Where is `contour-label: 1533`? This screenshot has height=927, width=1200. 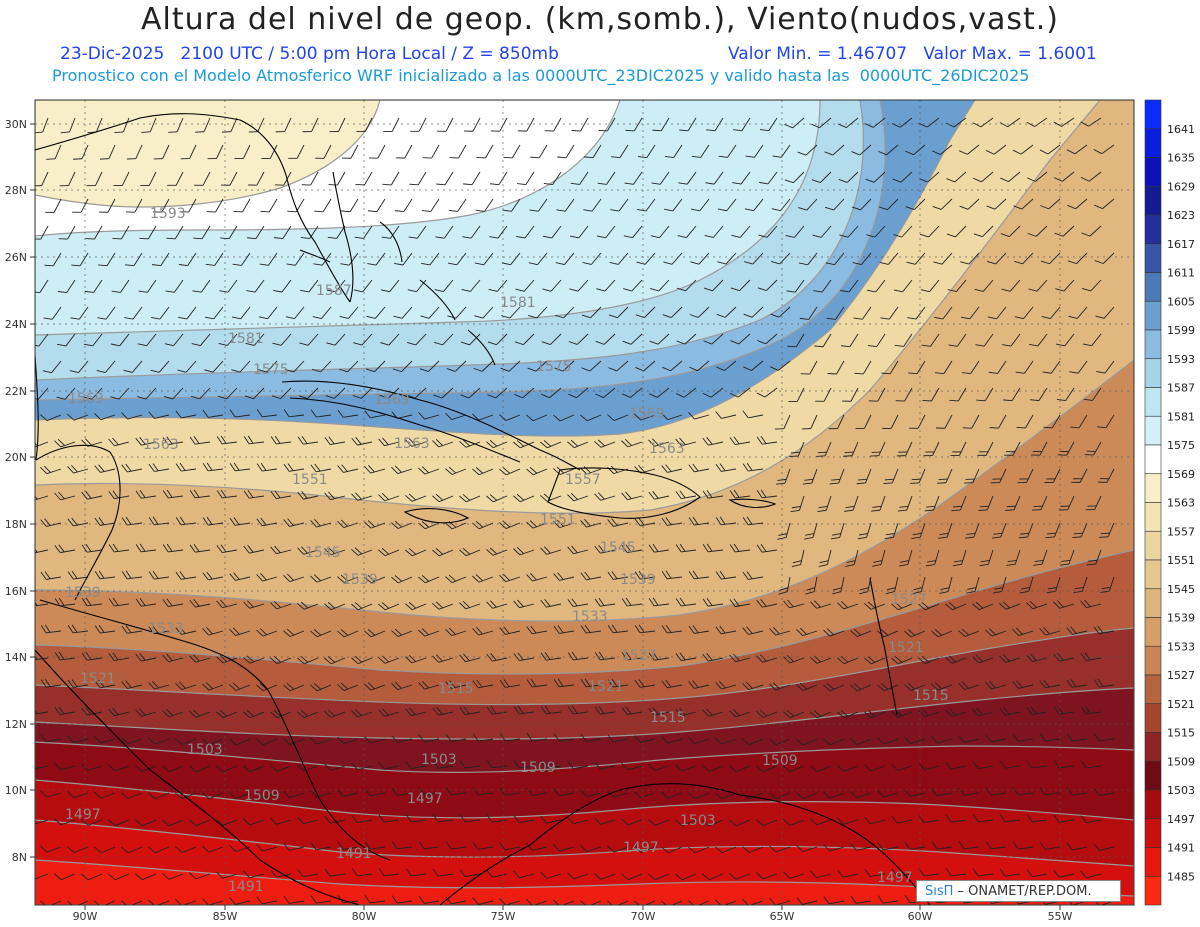 contour-label: 1533 is located at coordinates (166, 629).